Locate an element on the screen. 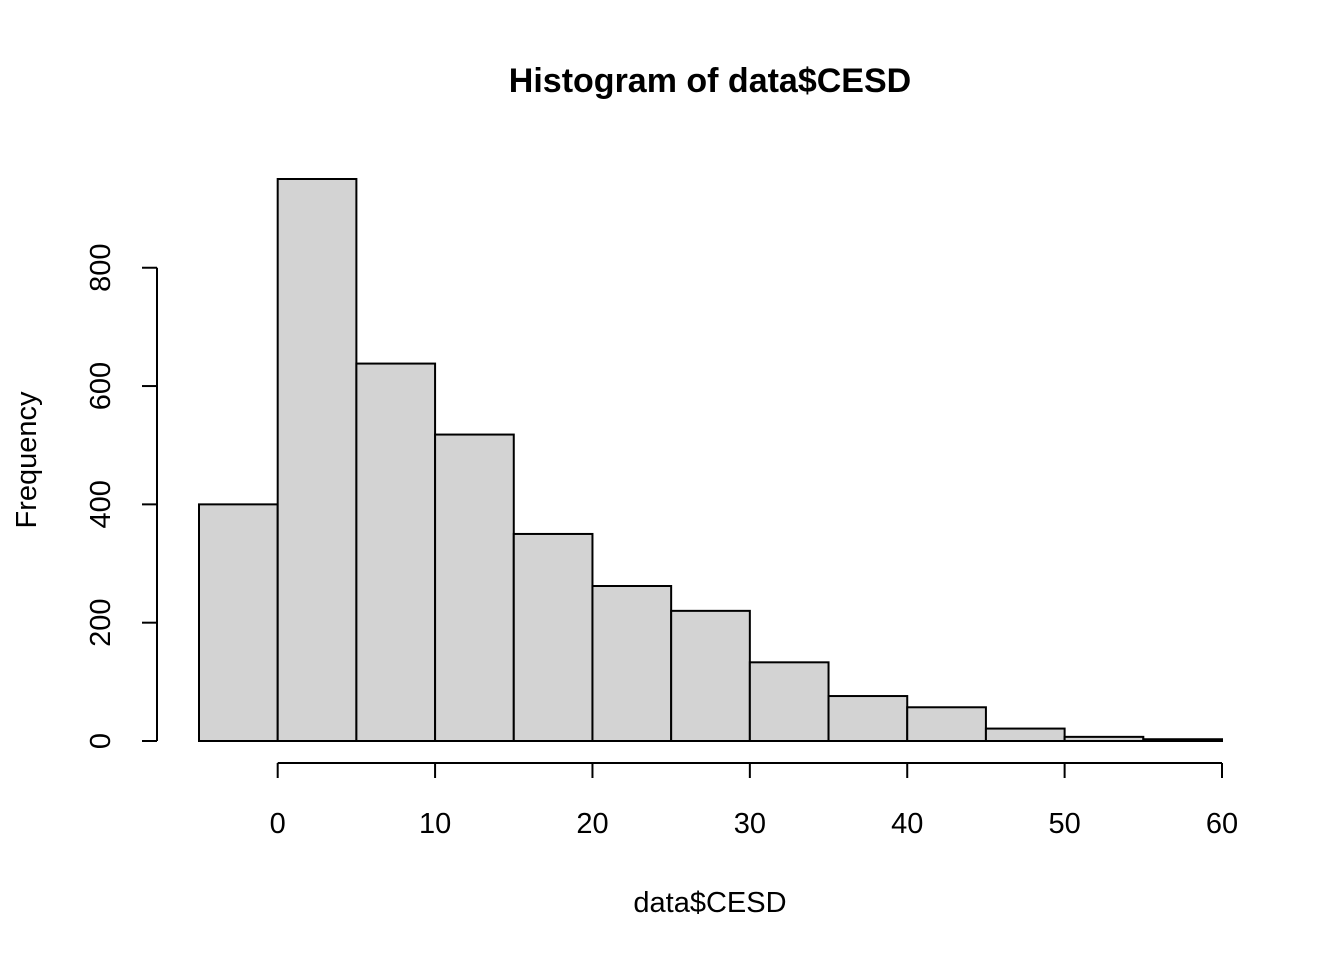 The width and height of the screenshot is (1344, 960). x-tick-label: 20 is located at coordinates (592, 824).